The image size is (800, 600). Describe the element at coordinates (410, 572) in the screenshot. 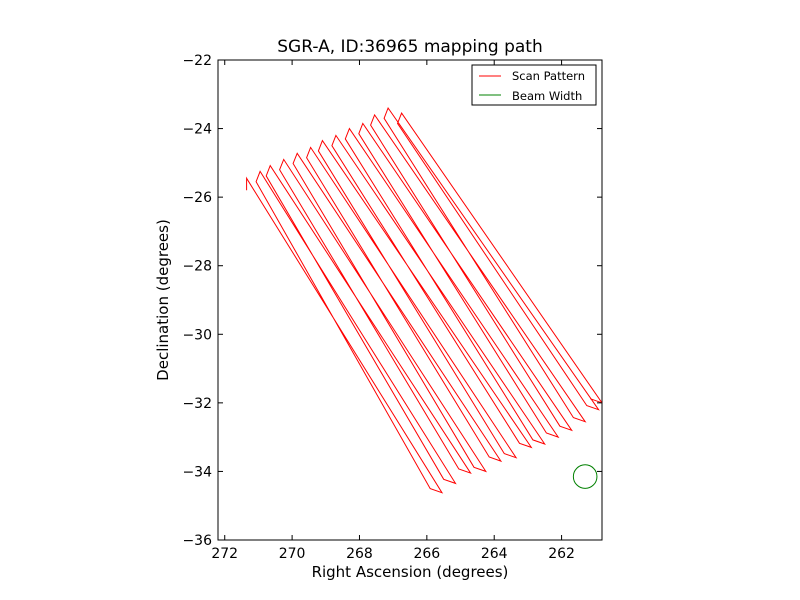

I see `x-axis-label: Right Ascension (degrees)` at that location.